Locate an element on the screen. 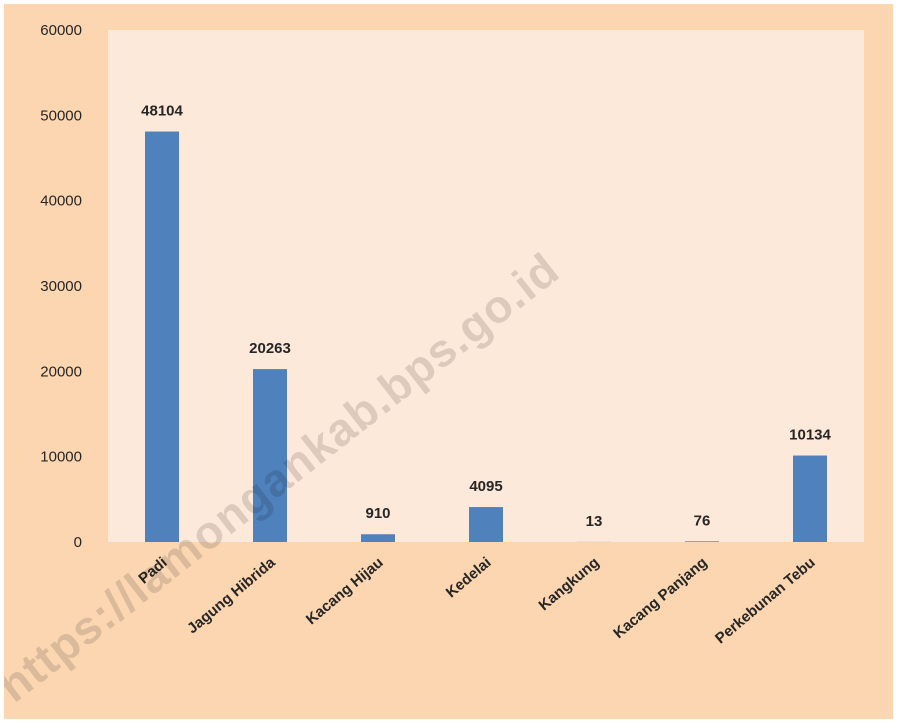 This screenshot has height=723, width=897. x-category-label: Kangkung is located at coordinates (568, 584).